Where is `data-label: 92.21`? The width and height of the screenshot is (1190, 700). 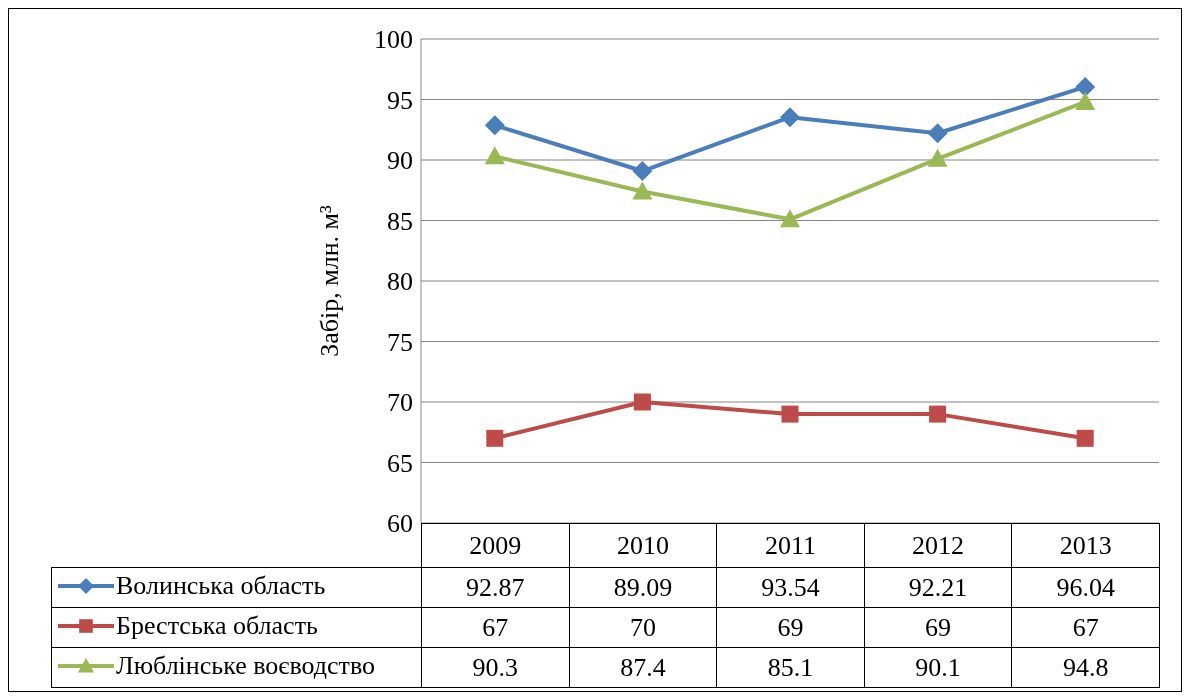
data-label: 92.21 is located at coordinates (938, 587).